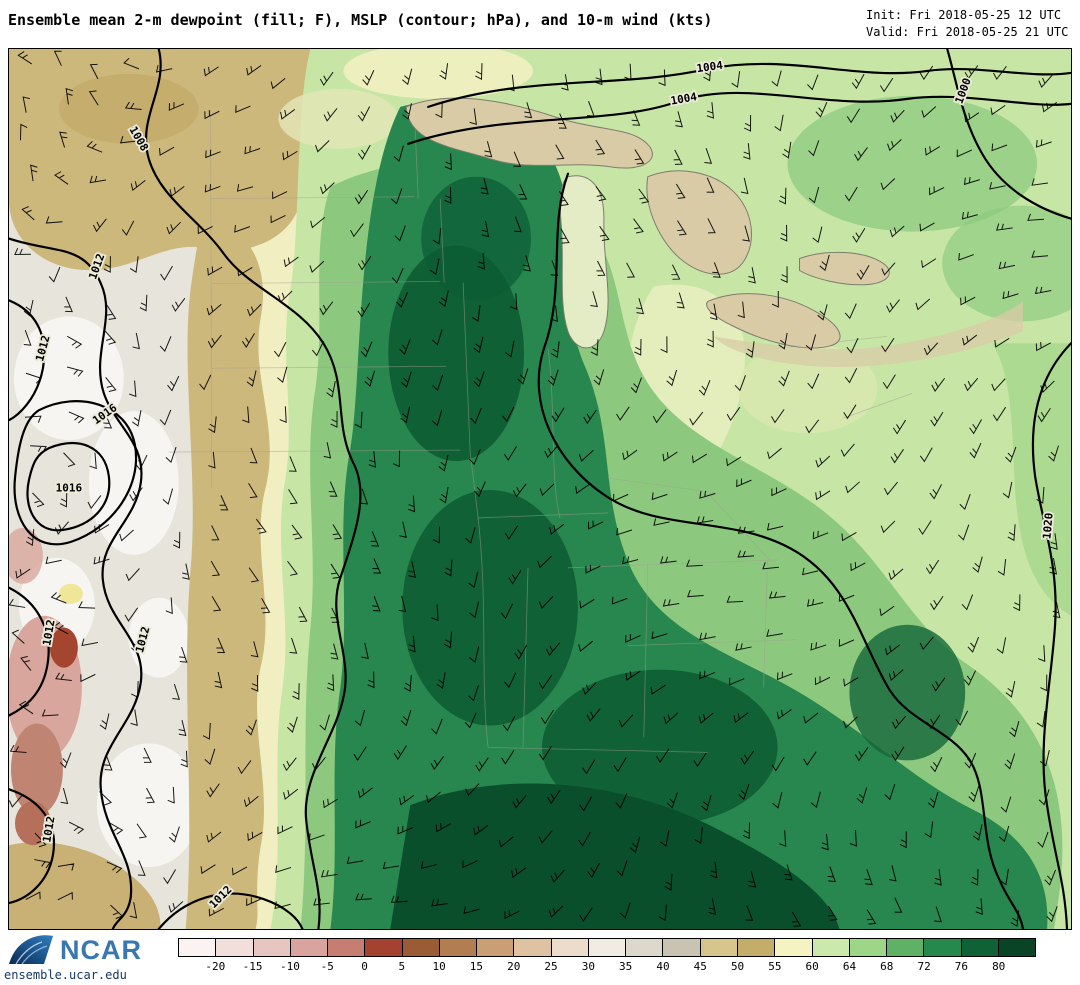 The height and width of the screenshot is (985, 1080). I want to click on colorbar-tick-label: 35, so click(626, 966).